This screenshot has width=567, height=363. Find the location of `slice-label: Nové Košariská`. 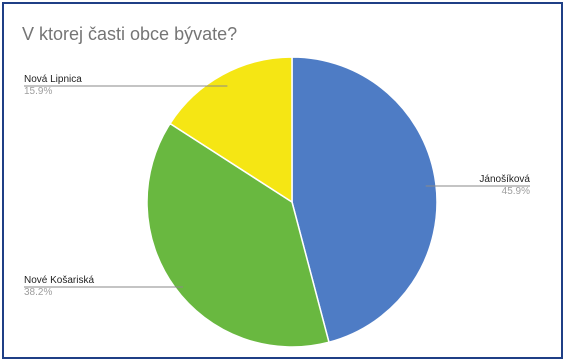

slice-label: Nové Košariská is located at coordinates (59, 280).